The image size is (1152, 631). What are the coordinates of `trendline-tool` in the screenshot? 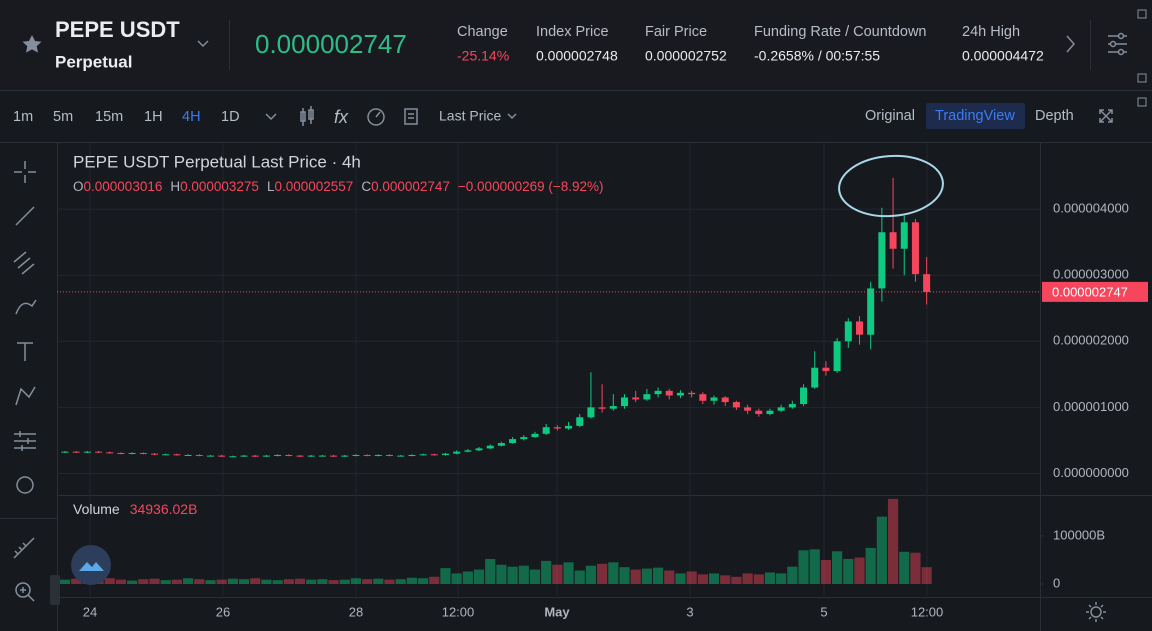 It's located at (25, 216).